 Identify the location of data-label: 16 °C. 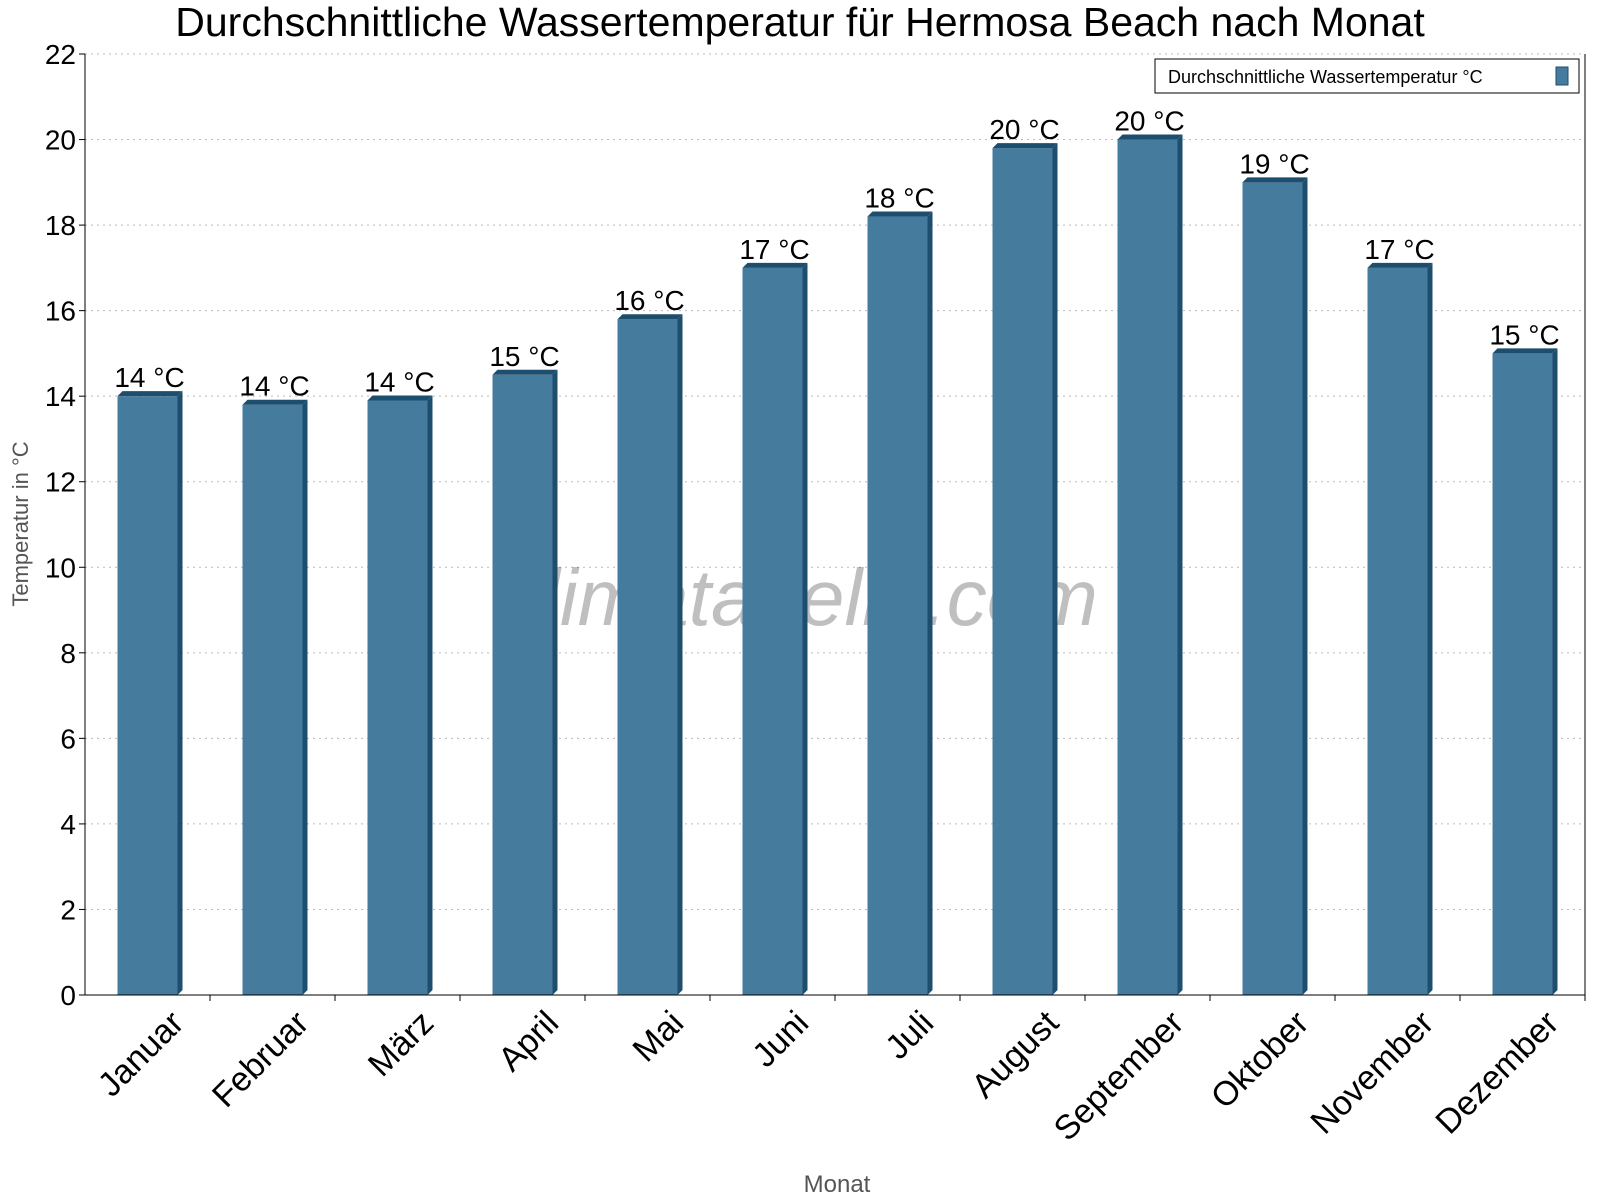
(649, 300).